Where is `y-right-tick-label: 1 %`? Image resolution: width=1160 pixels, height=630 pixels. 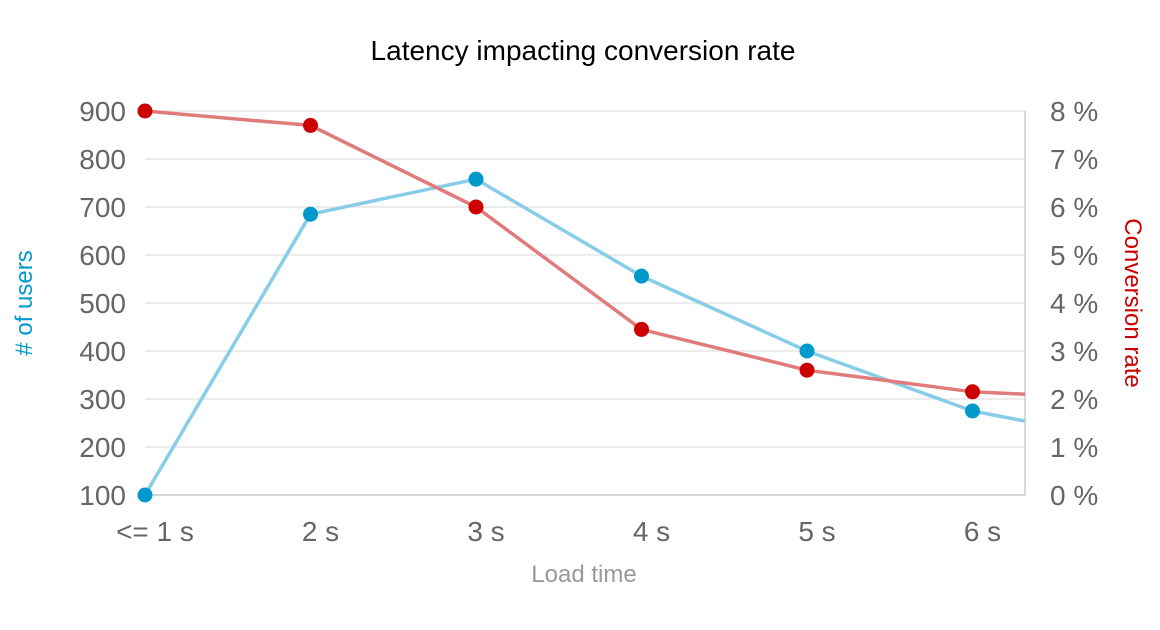
y-right-tick-label: 1 % is located at coordinates (1074, 447).